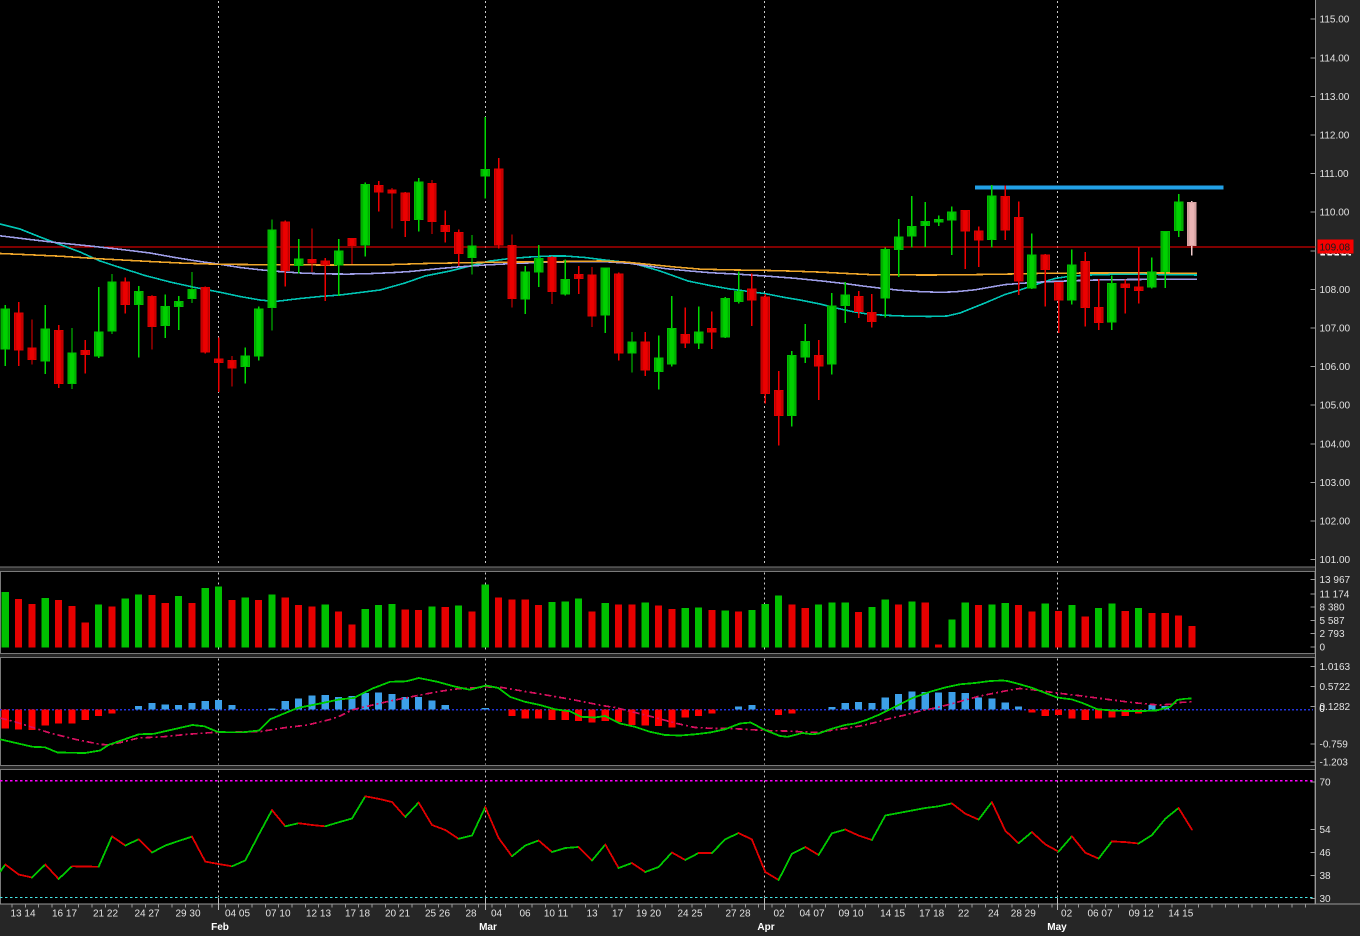  I want to click on svg-text: 27 28, so click(737, 914).